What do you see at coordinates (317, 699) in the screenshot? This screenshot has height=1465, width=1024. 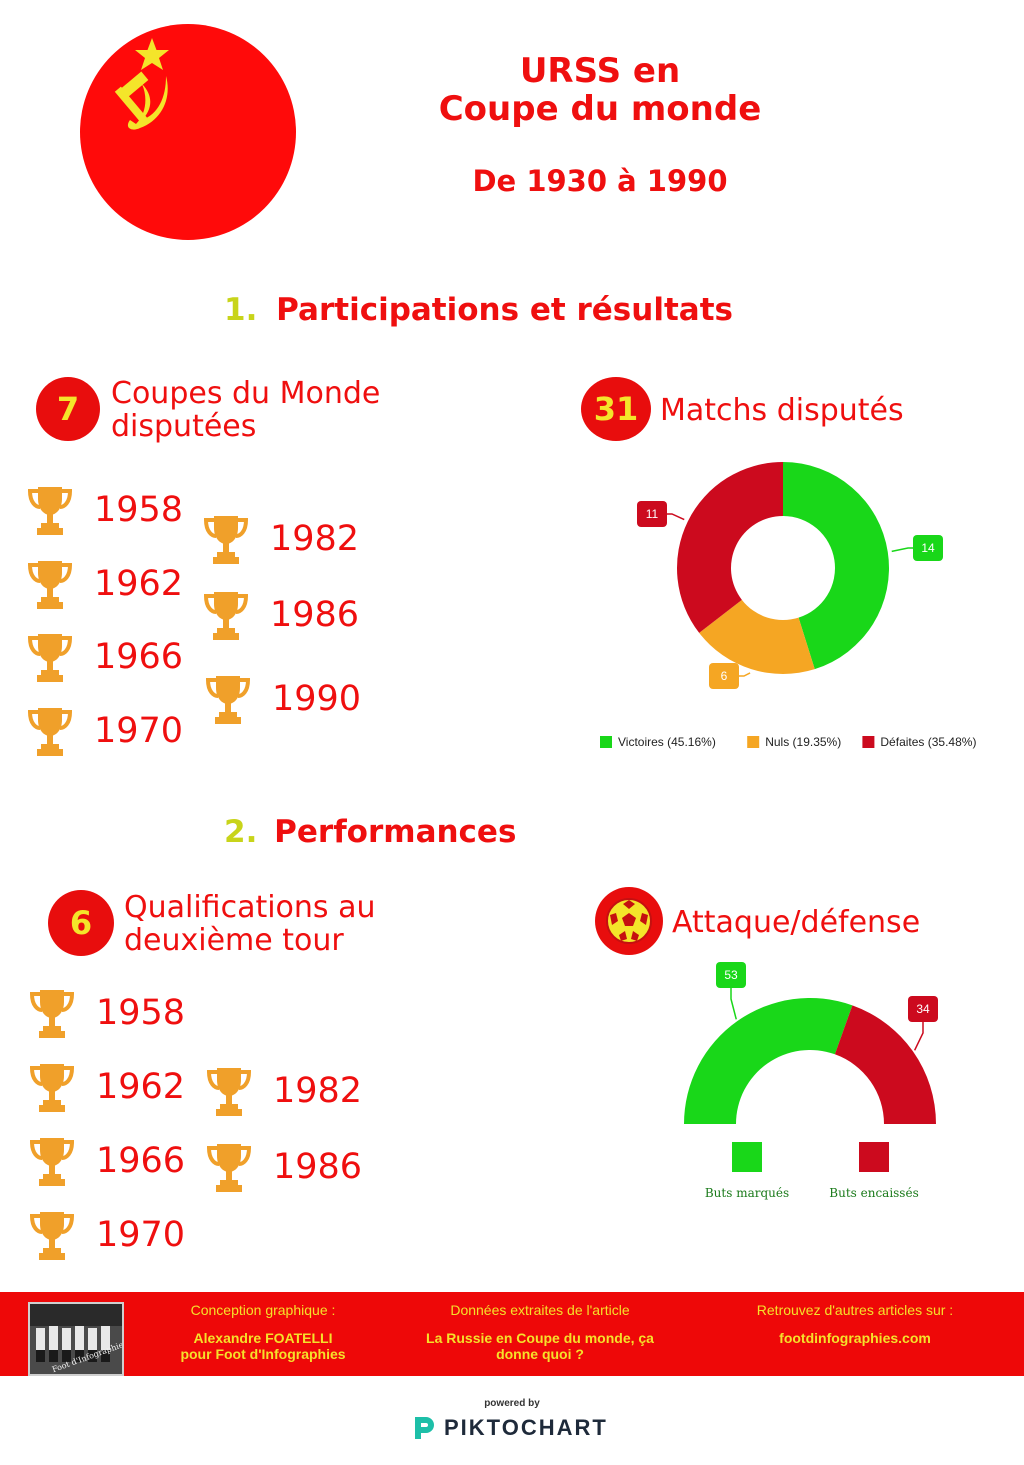 I see `cup-year-label: 1990` at bounding box center [317, 699].